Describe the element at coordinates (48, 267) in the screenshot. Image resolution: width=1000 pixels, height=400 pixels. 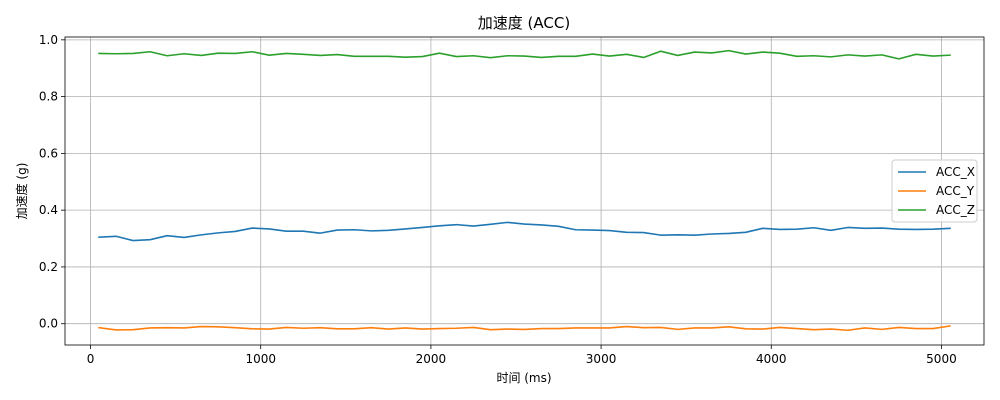
I see `y-tick-label: 0.2` at that location.